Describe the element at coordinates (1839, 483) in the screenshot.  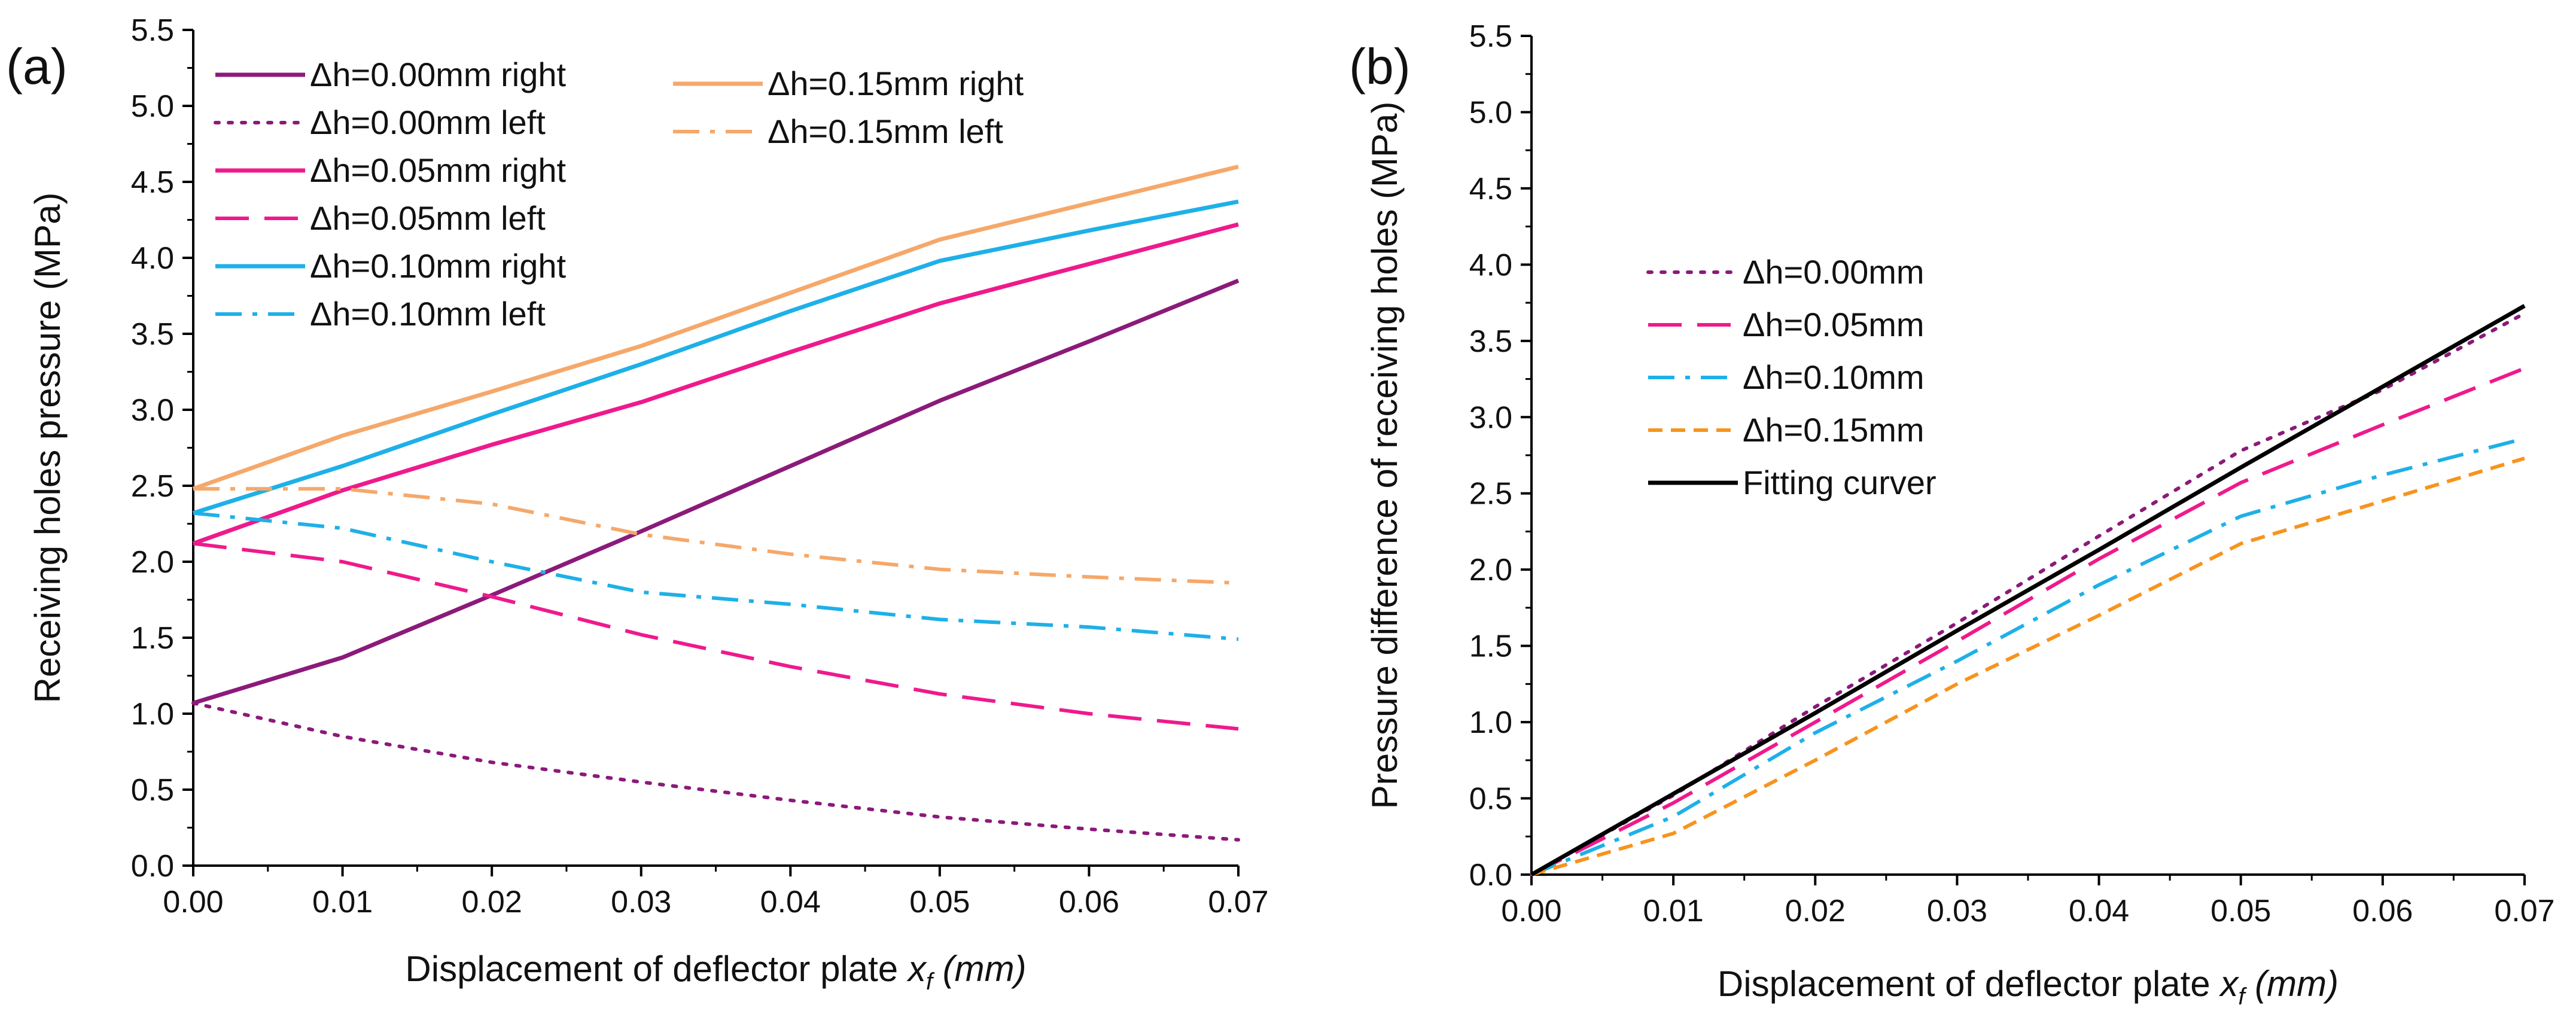
I see `legend-label: Fitting curver` at that location.